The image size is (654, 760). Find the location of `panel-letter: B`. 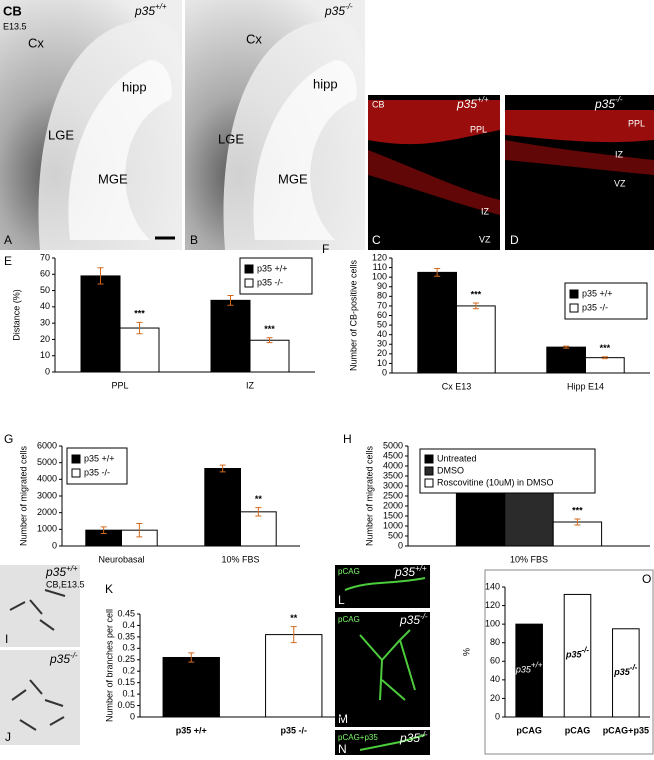

panel-letter: B is located at coordinates (194, 240).